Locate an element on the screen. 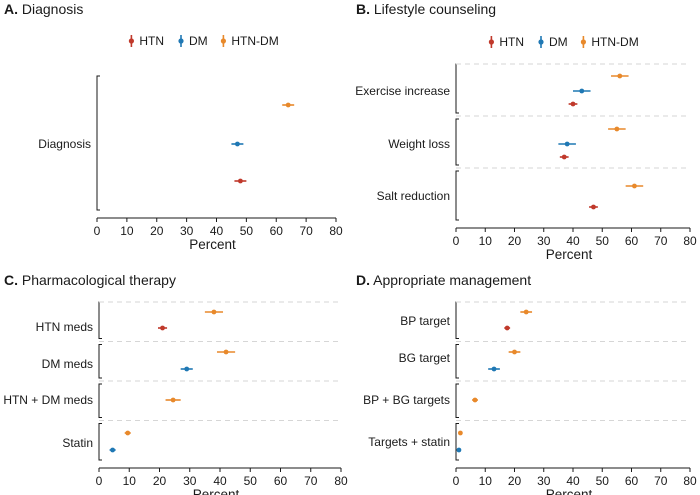 The height and width of the screenshot is (495, 700). point-diagnosis-dm is located at coordinates (237, 144).